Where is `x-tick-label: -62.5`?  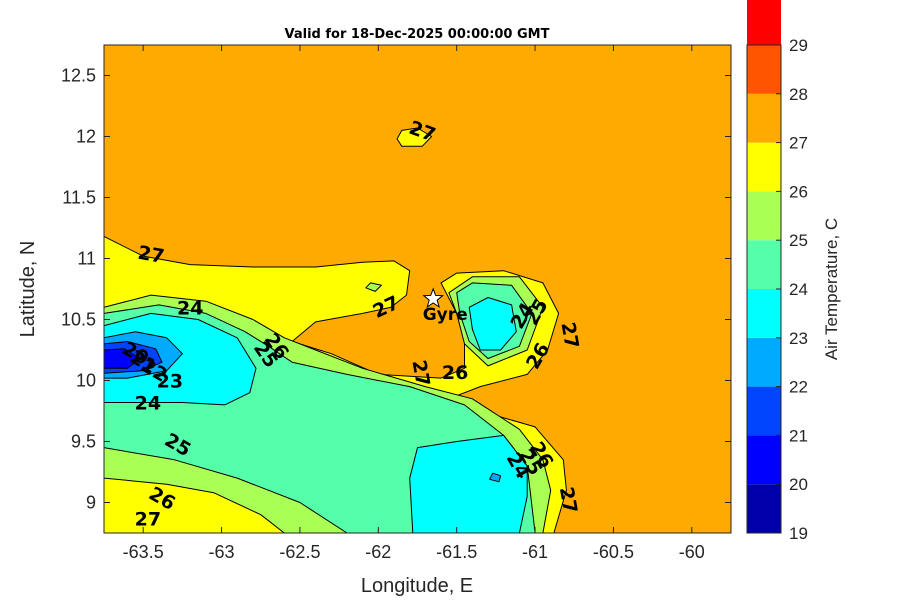 x-tick-label: -62.5 is located at coordinates (299, 552).